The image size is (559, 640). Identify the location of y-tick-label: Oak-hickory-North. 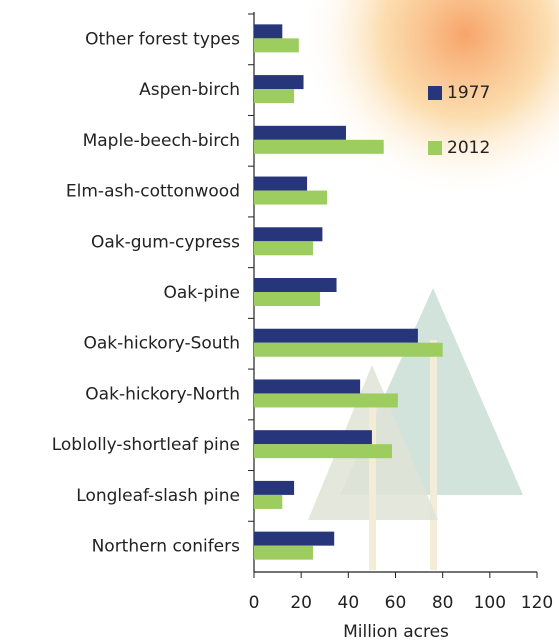
(162, 394).